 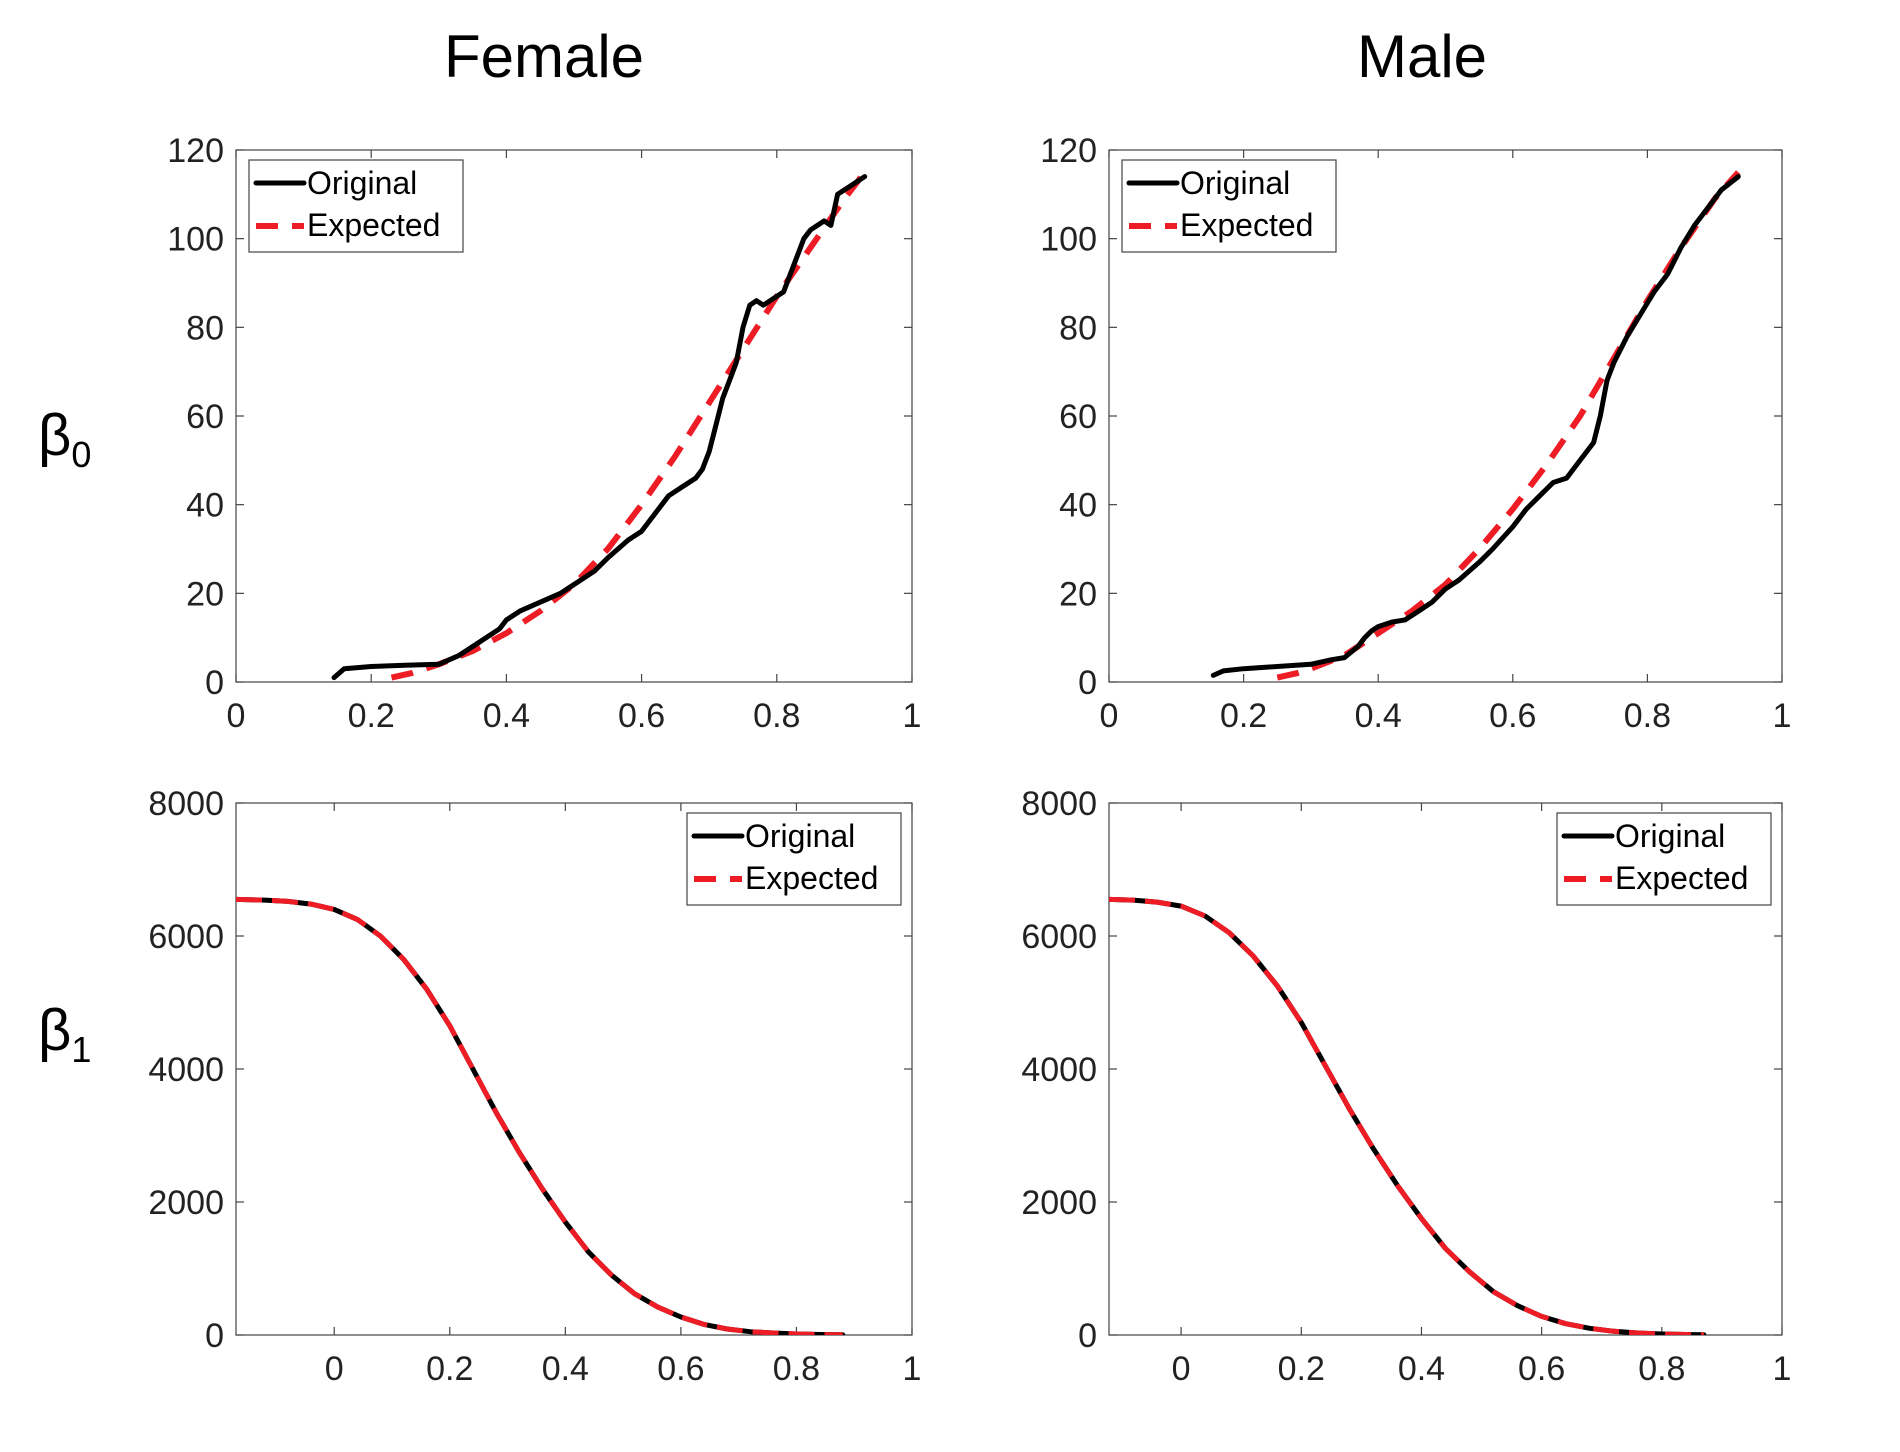 I want to click on row-label-beta1: β1, so click(x=64, y=1034).